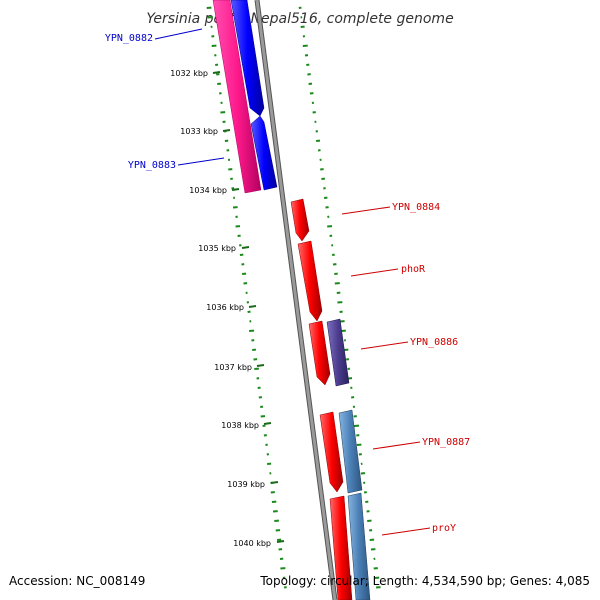  Describe the element at coordinates (388, 270) in the screenshot. I see `gene-label-phor: phoR` at that location.